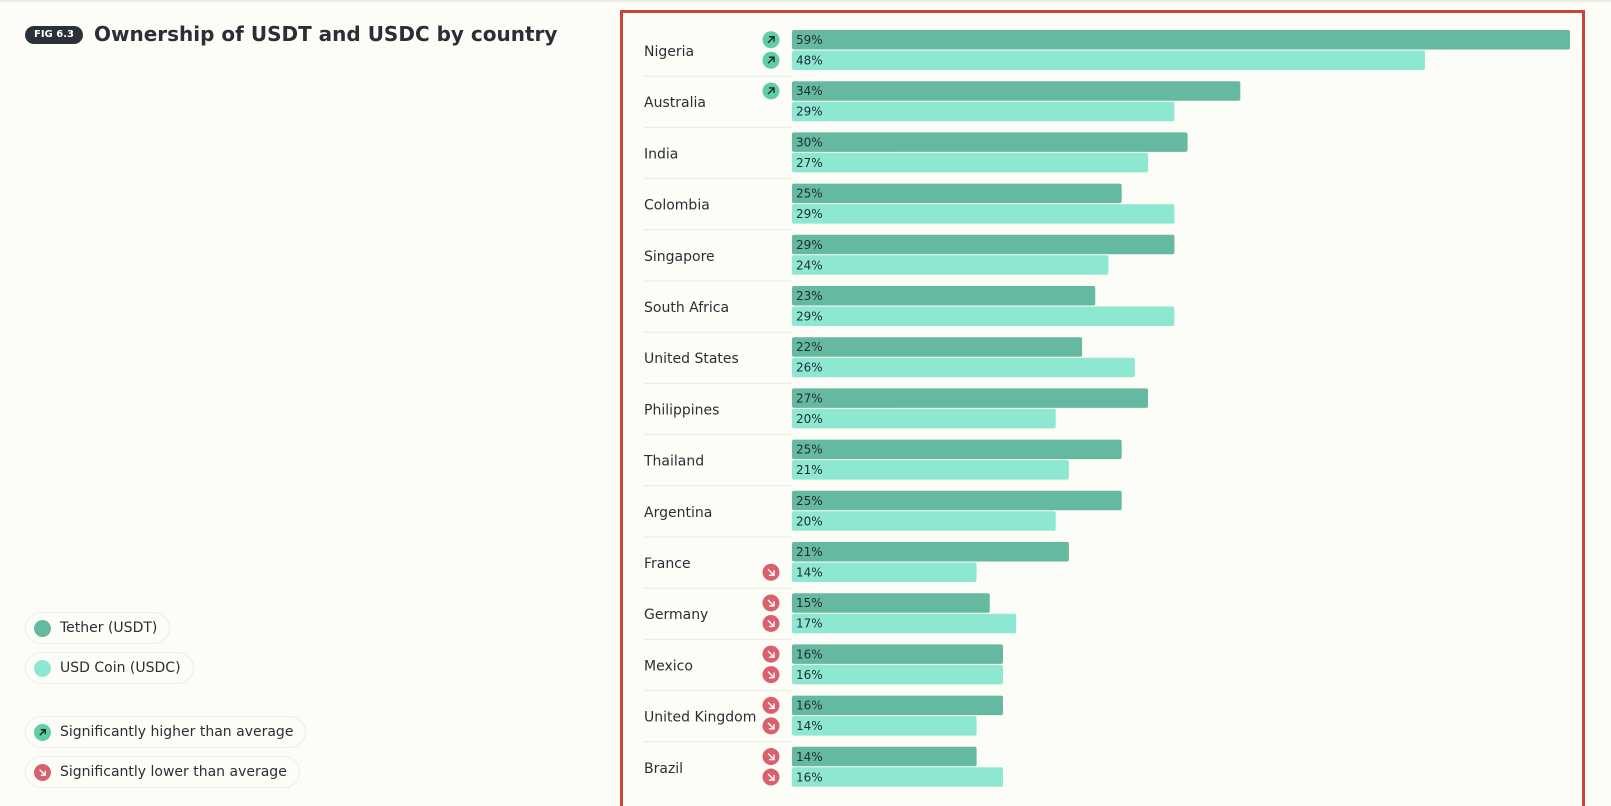 This screenshot has width=1611, height=806. What do you see at coordinates (809, 61) in the screenshot?
I see `data-label: 48%` at bounding box center [809, 61].